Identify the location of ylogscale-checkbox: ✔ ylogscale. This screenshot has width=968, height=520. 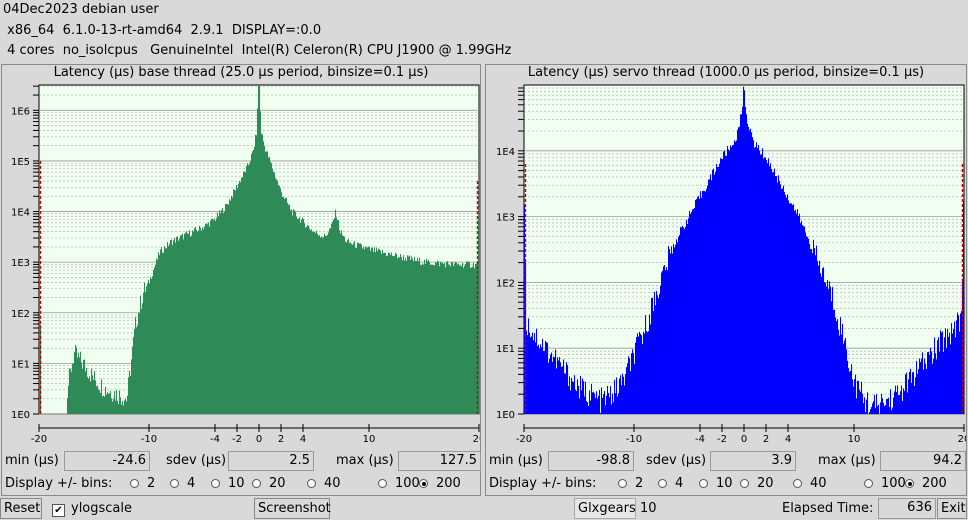
(92, 509).